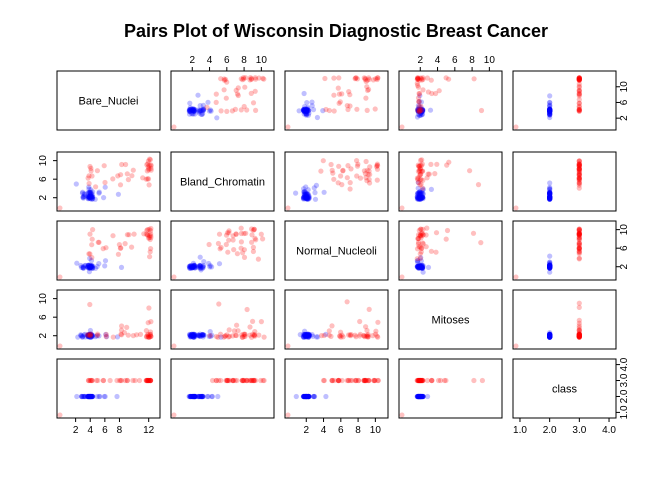  What do you see at coordinates (90, 430) in the screenshot?
I see `tick-label: 4` at bounding box center [90, 430].